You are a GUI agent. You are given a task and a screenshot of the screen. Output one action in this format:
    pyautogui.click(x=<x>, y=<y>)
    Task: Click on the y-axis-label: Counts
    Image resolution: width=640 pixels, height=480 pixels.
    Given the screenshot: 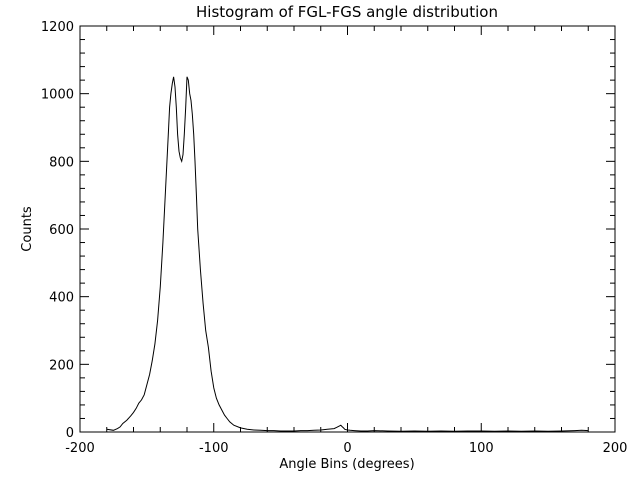 What is the action you would take?
    pyautogui.click(x=27, y=229)
    